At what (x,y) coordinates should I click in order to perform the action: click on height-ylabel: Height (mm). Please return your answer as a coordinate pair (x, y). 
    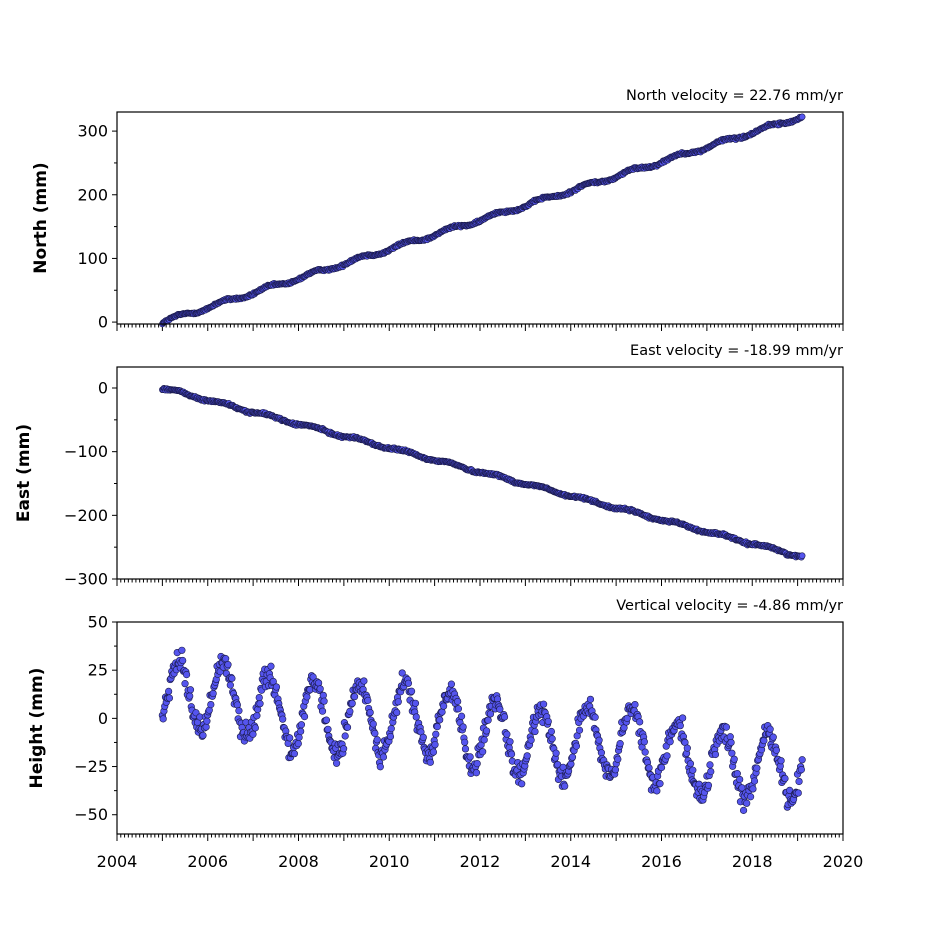
    Looking at the image, I should click on (37, 728).